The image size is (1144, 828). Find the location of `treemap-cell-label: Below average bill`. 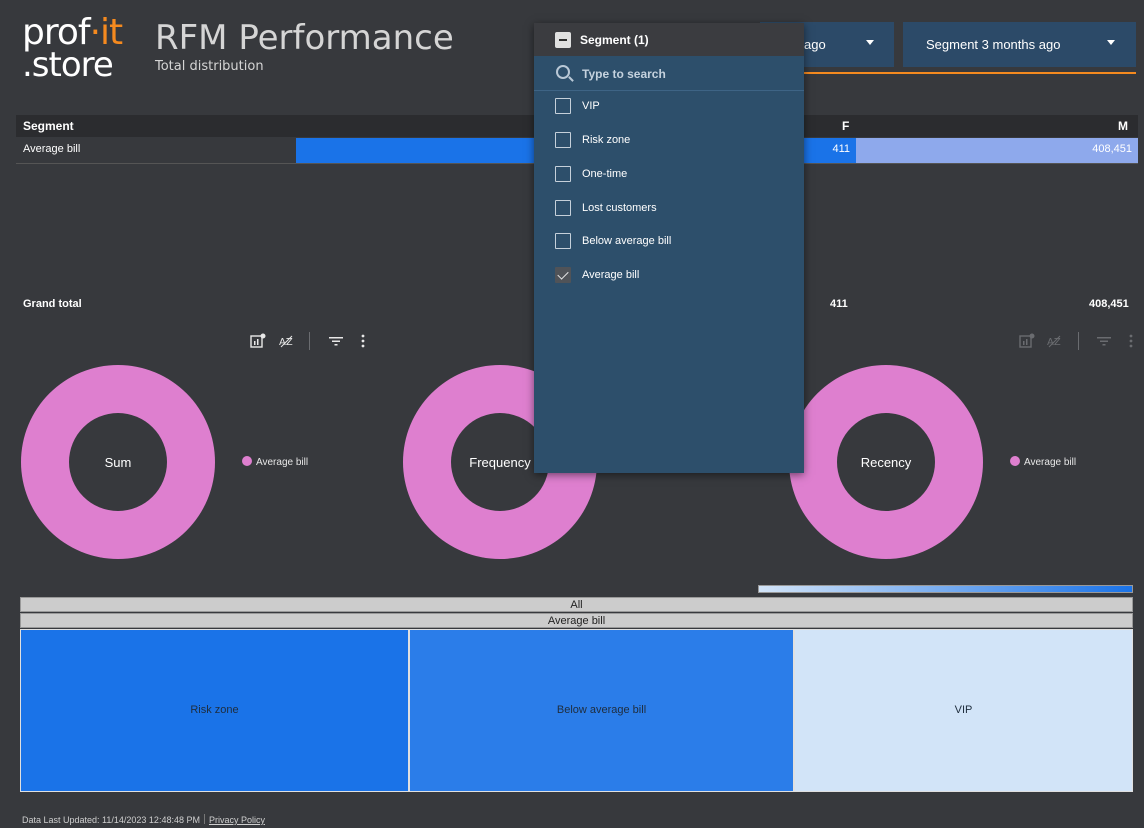

treemap-cell-label: Below average bill is located at coordinates (601, 710).